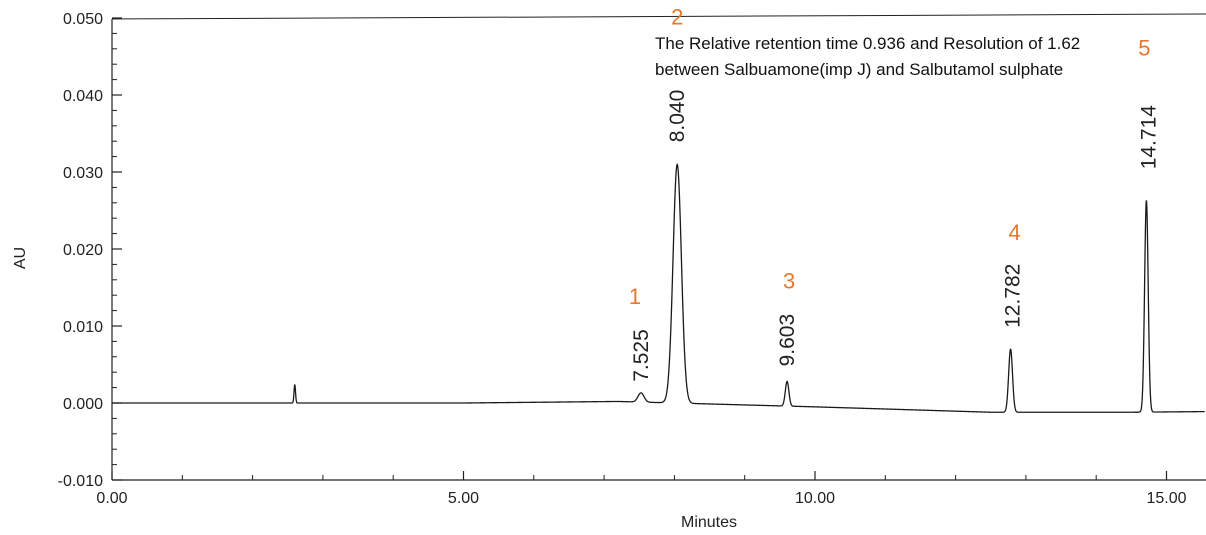  I want to click on peak-rt-label: 7.525, so click(641, 355).